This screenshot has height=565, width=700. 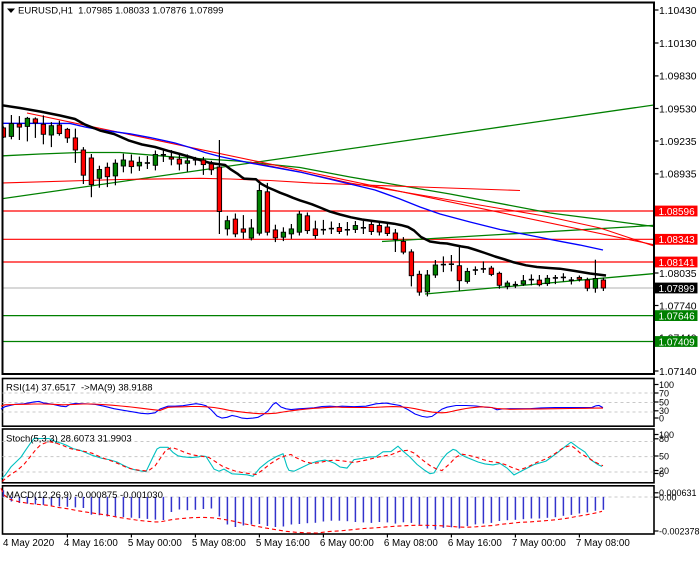 I want to click on svg-text:MACD(12,26,9) -0.000875 -0.001: MACD(12,26,9) -0.000875 -0.001030, so click(x=84, y=495).